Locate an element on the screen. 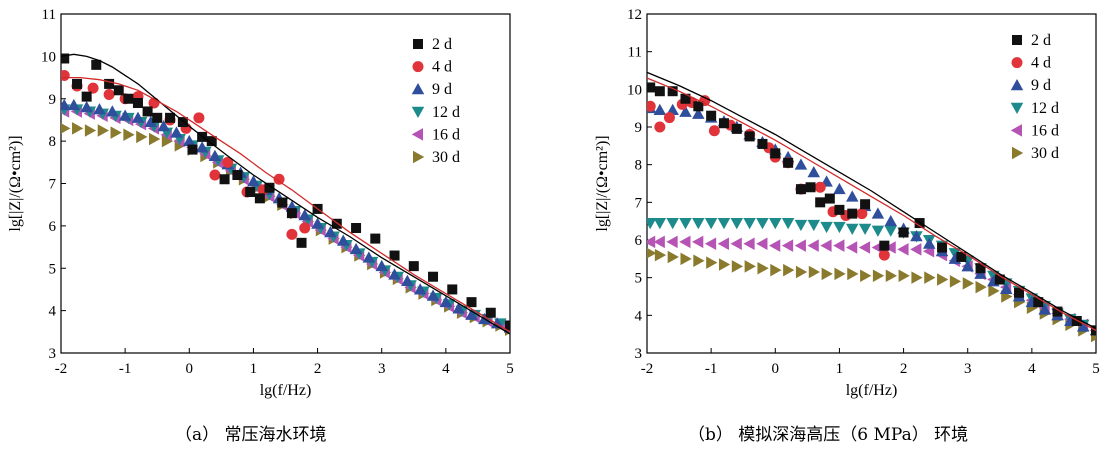  y-tick-label: 8 is located at coordinates (639, 166).